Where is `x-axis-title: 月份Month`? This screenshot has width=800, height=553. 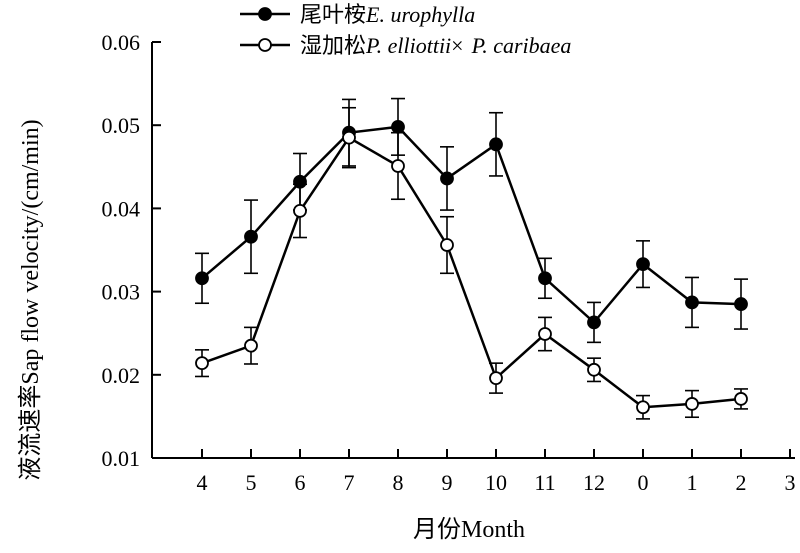 x-axis-title: 月份Month is located at coordinates (469, 529).